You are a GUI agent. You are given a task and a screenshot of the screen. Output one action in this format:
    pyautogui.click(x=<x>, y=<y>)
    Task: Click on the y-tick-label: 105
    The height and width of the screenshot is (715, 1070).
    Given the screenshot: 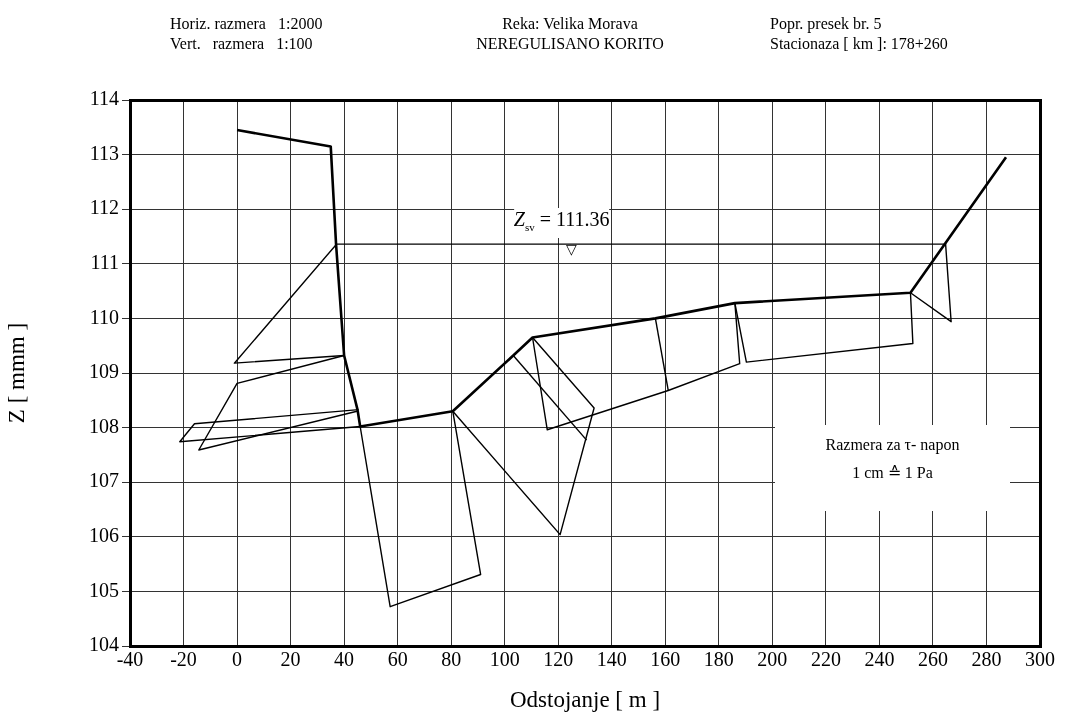 What is the action you would take?
    pyautogui.click(x=104, y=589)
    